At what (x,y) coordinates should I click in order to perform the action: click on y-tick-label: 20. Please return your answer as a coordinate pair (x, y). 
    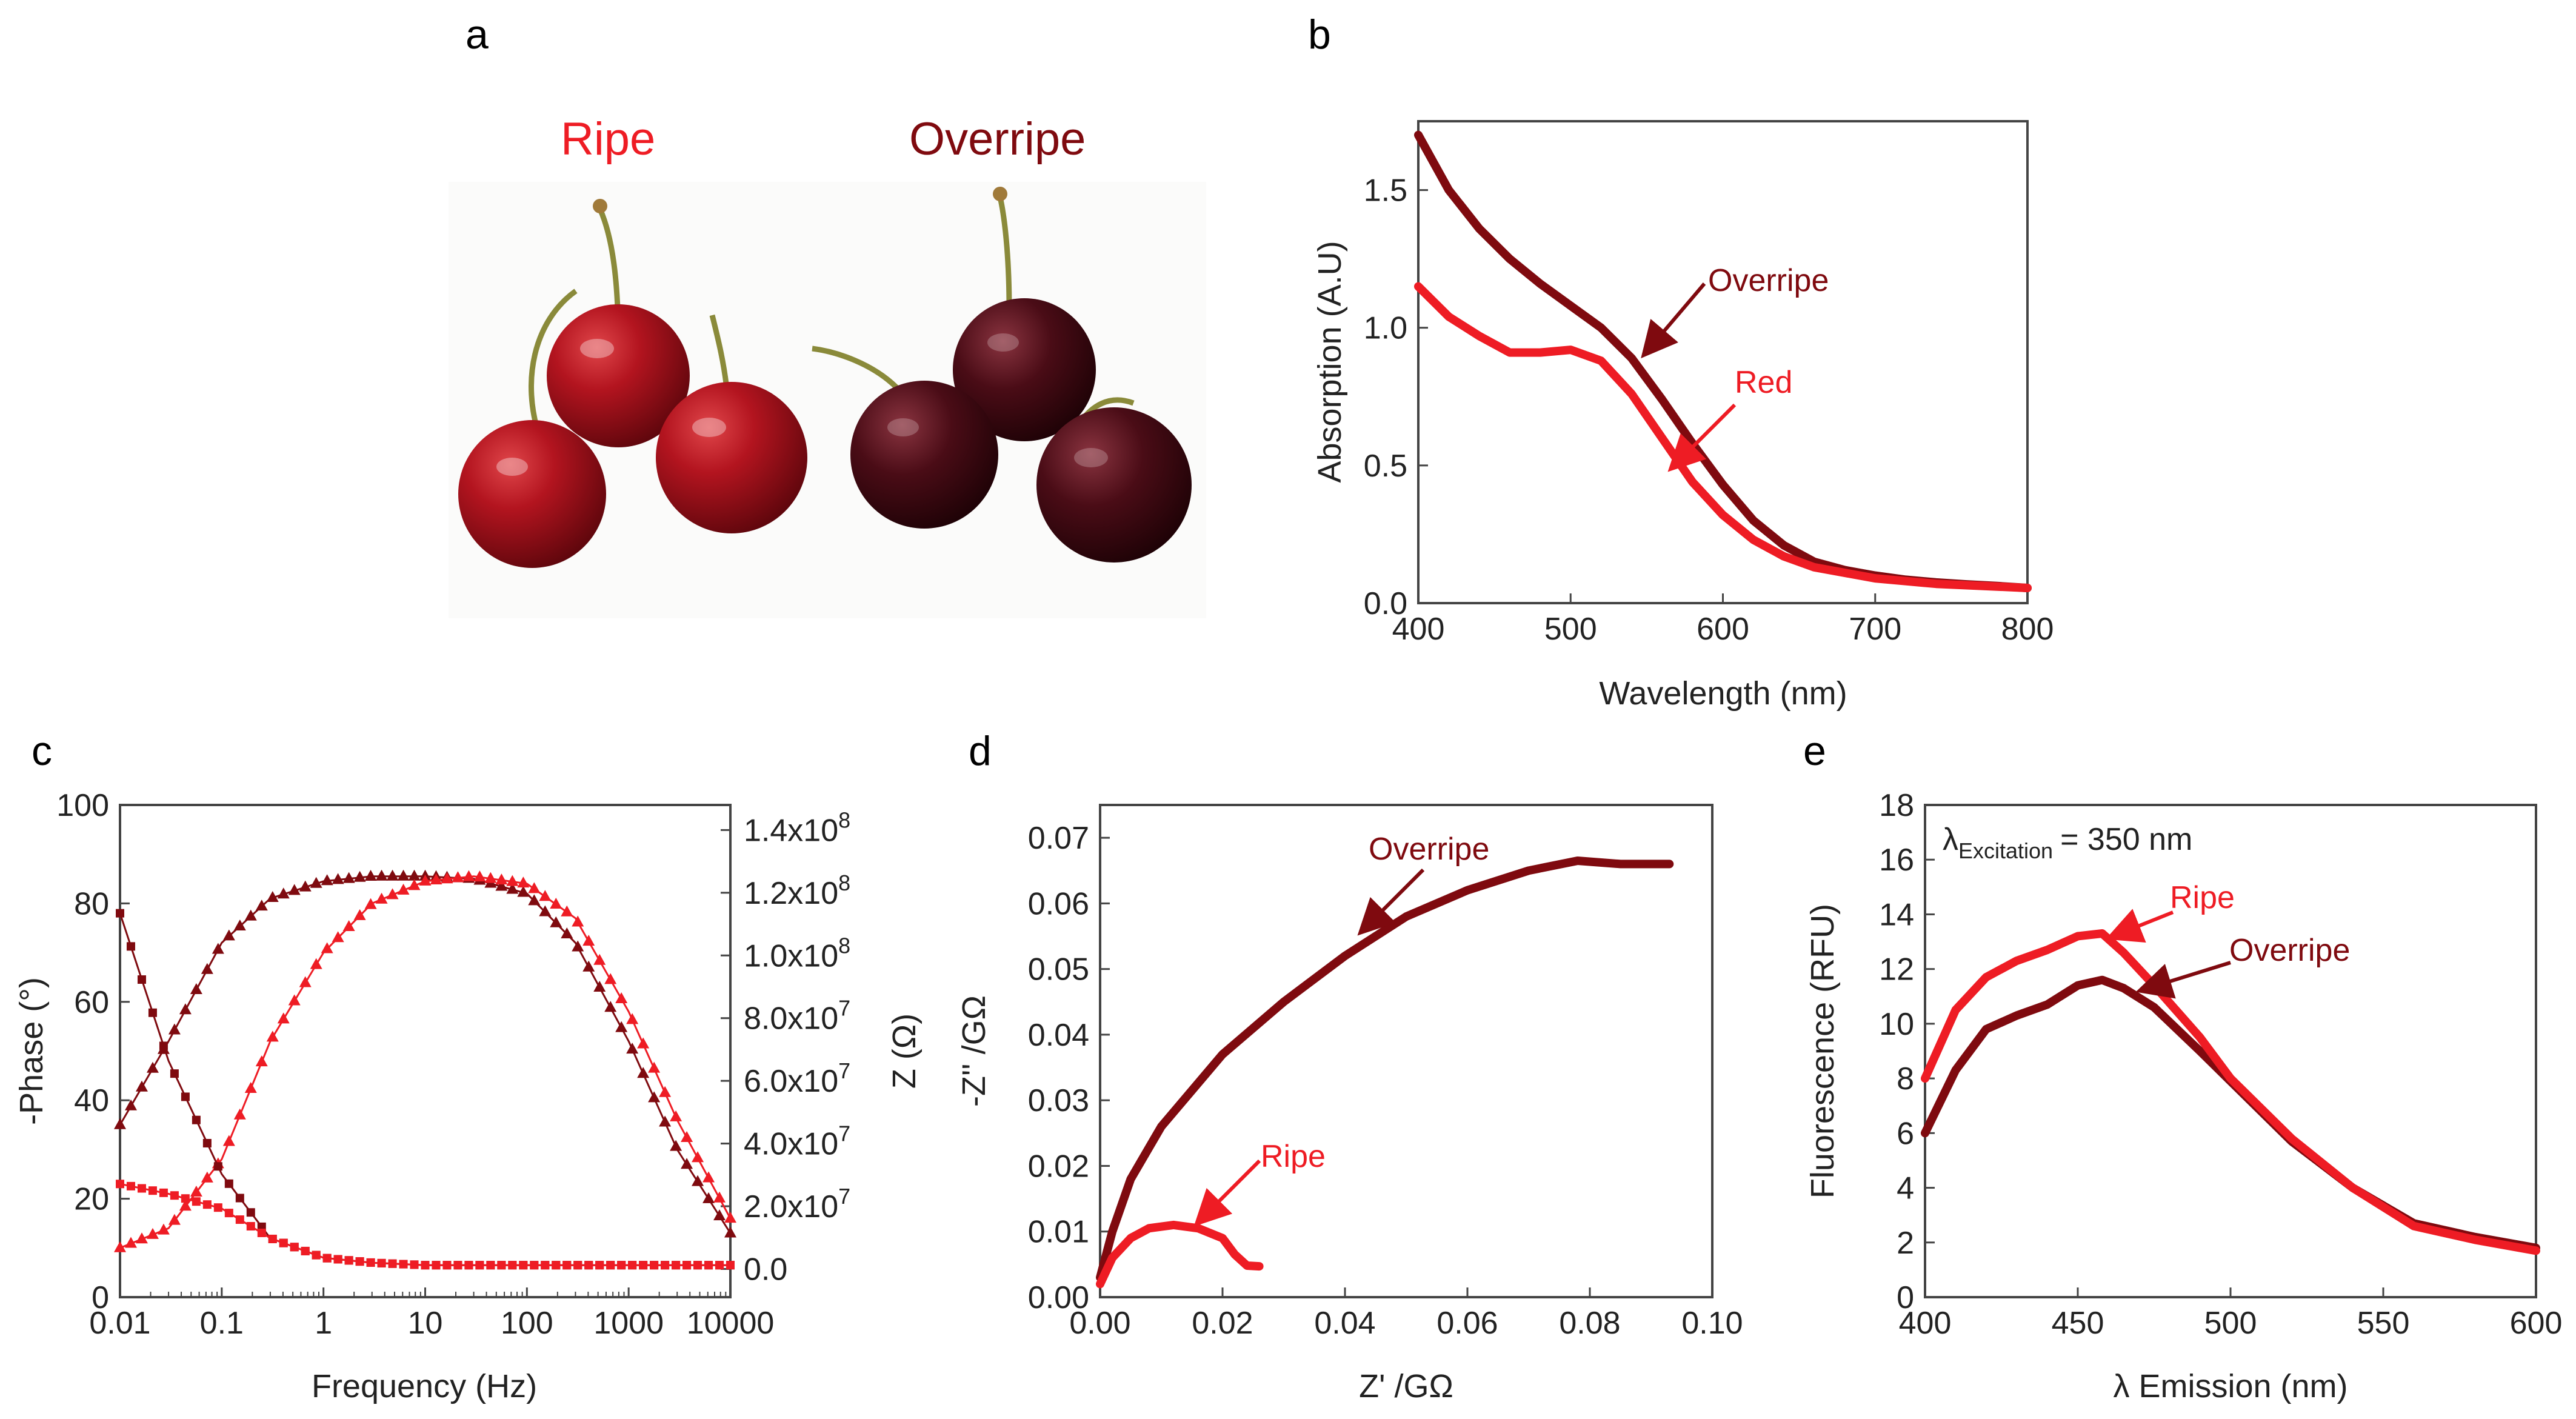
    Looking at the image, I should click on (92, 1199).